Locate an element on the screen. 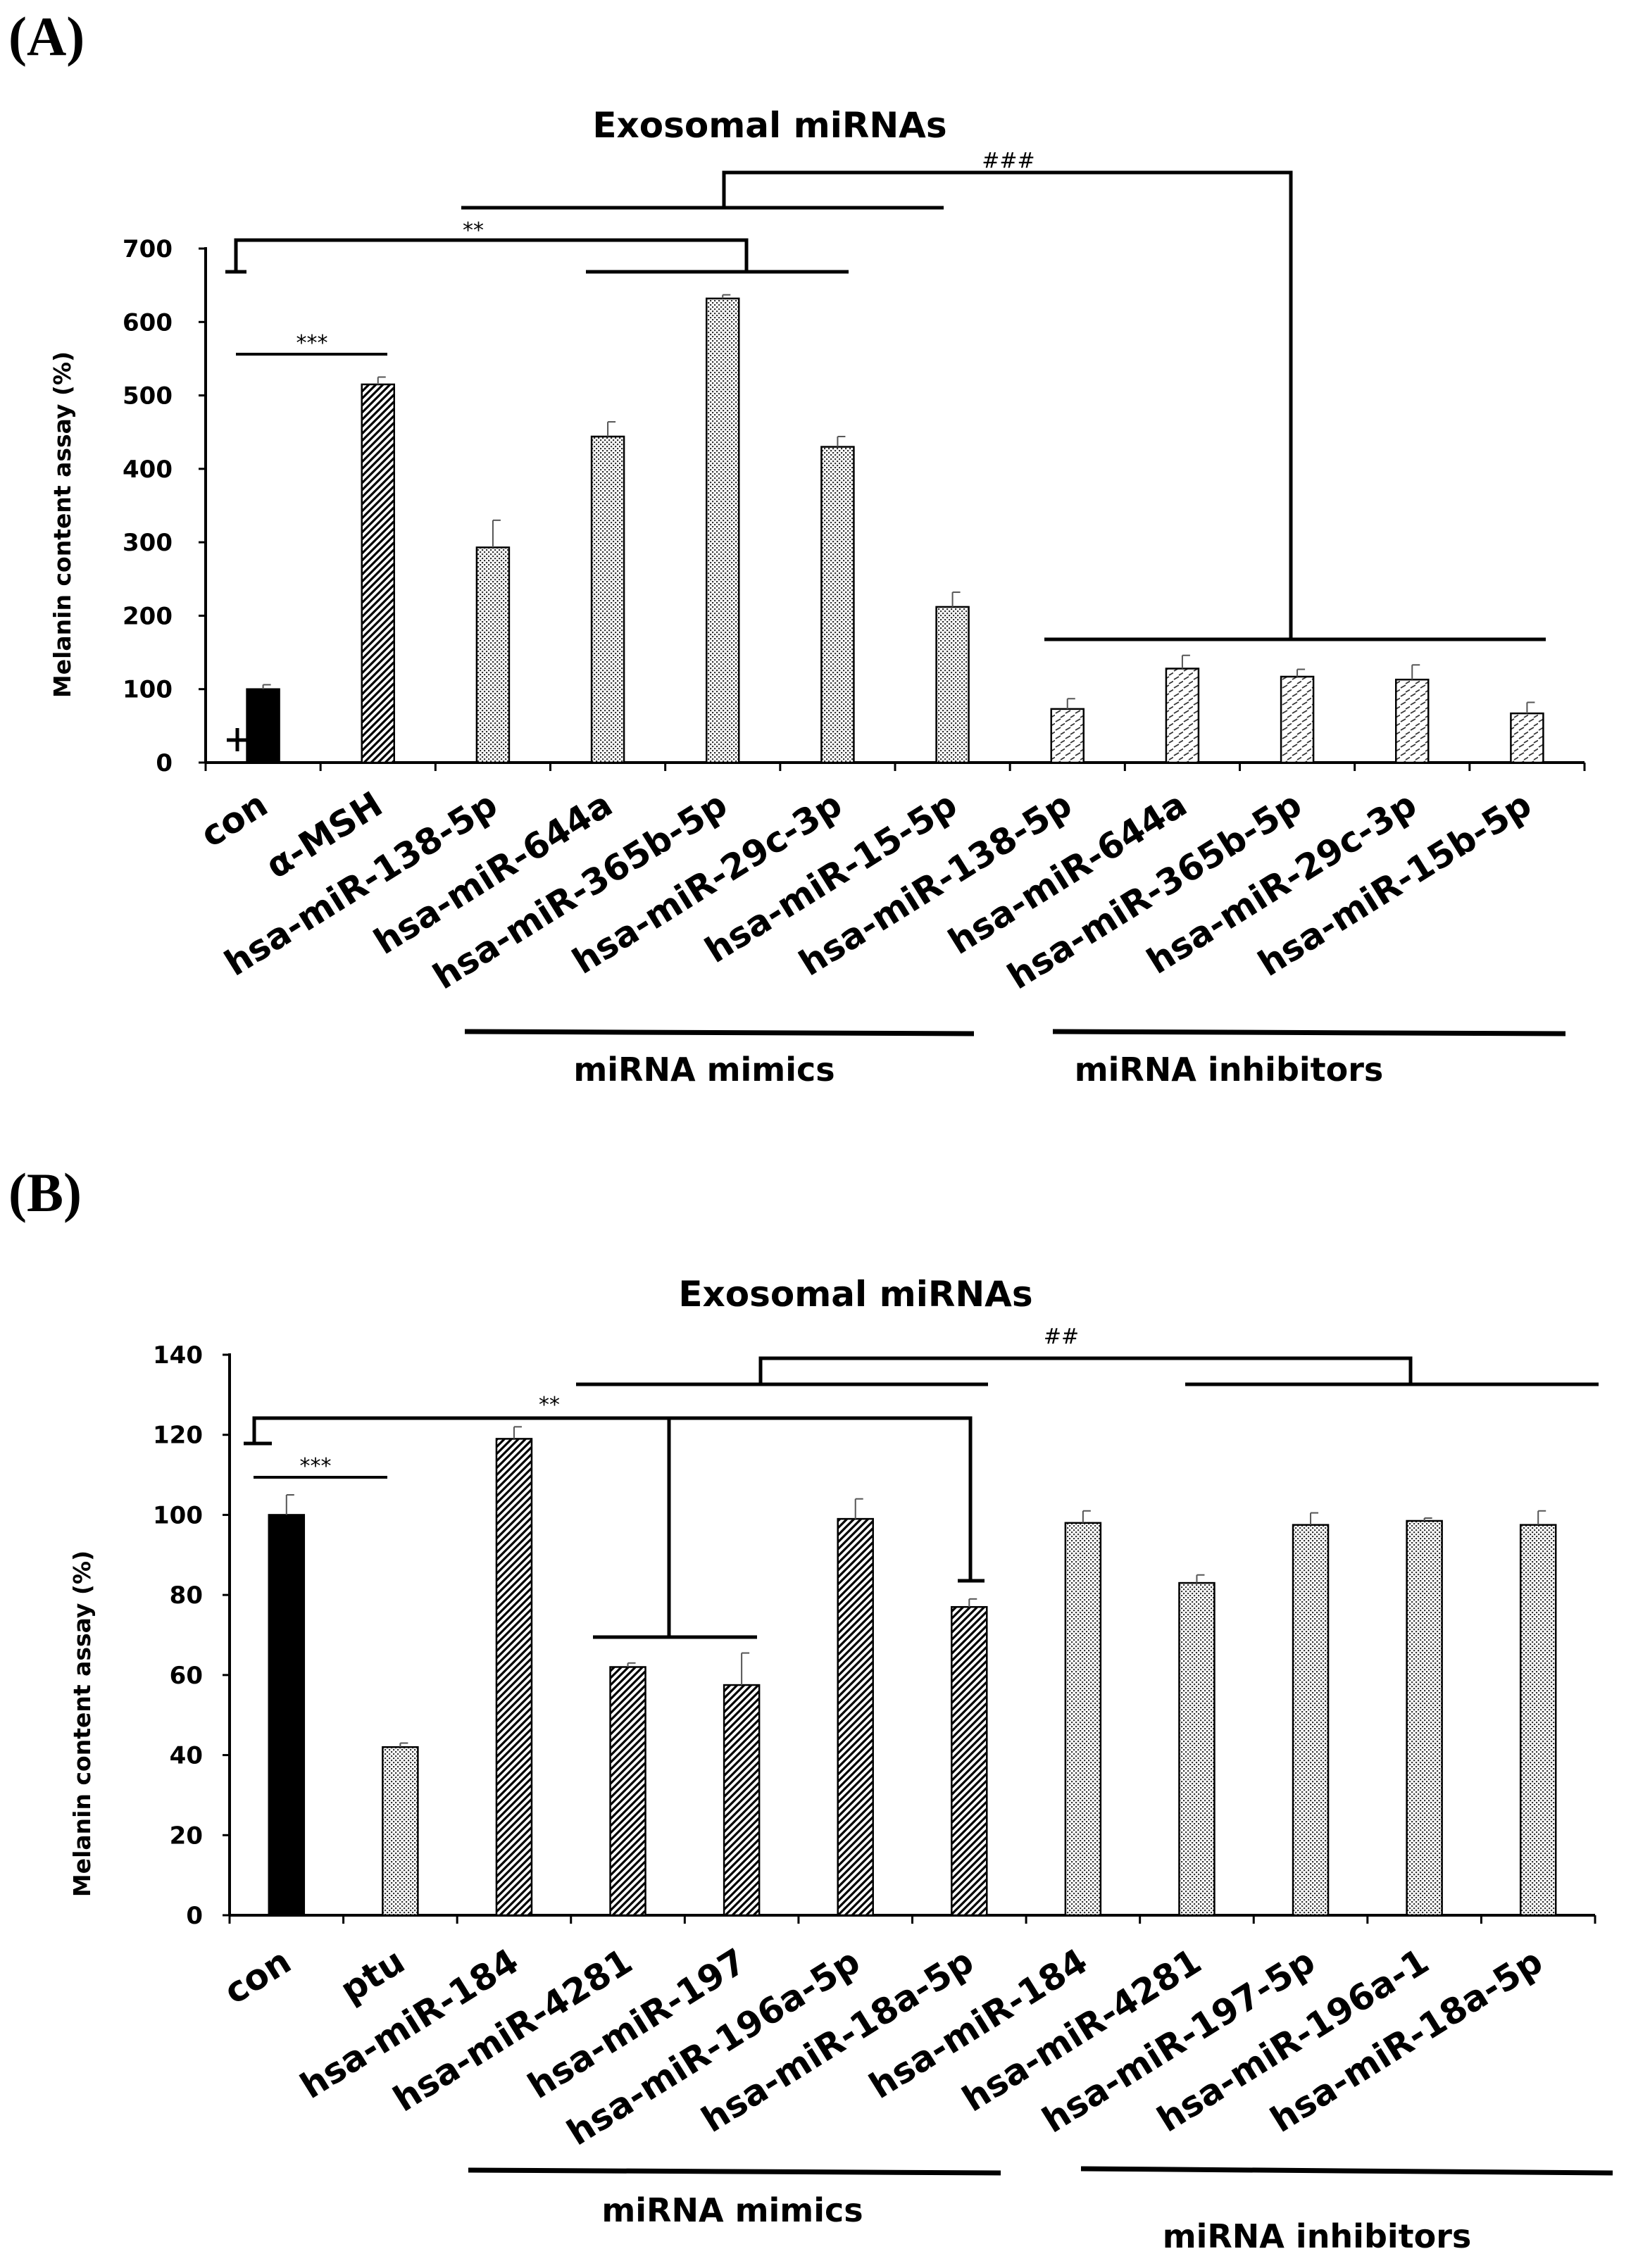  group-label-inhibitors-b: miRNA inhibitors is located at coordinates (1317, 2236).